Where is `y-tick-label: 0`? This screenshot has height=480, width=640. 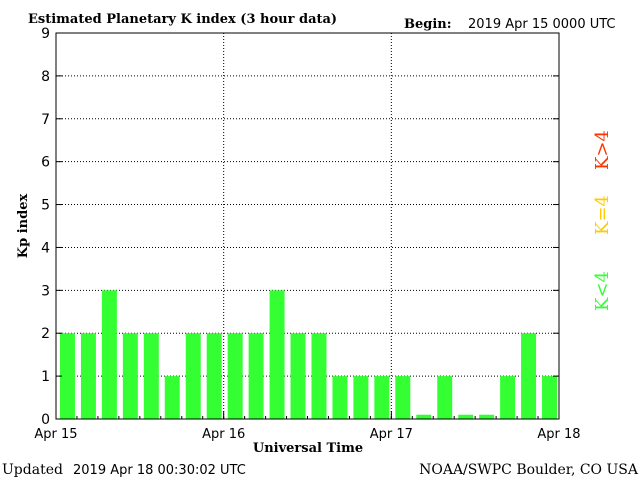
y-tick-label: 0 is located at coordinates (45, 420).